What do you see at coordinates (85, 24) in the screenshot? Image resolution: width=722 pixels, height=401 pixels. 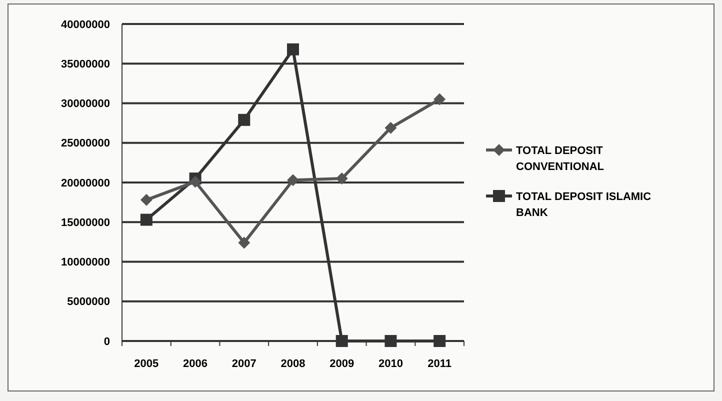 I see `y-tick-label: 40000000` at bounding box center [85, 24].